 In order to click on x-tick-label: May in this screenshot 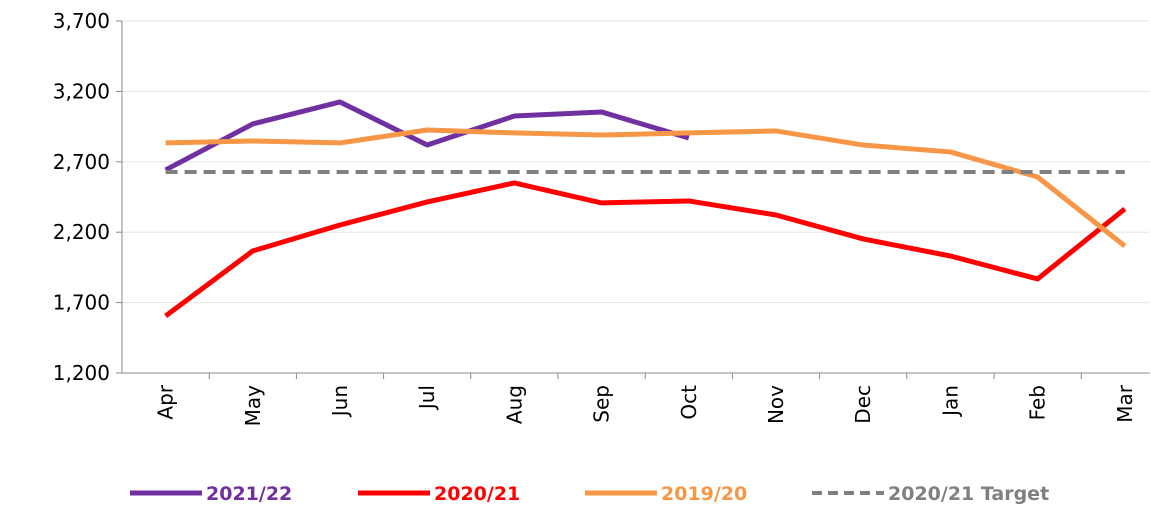, I will do `click(253, 406)`.